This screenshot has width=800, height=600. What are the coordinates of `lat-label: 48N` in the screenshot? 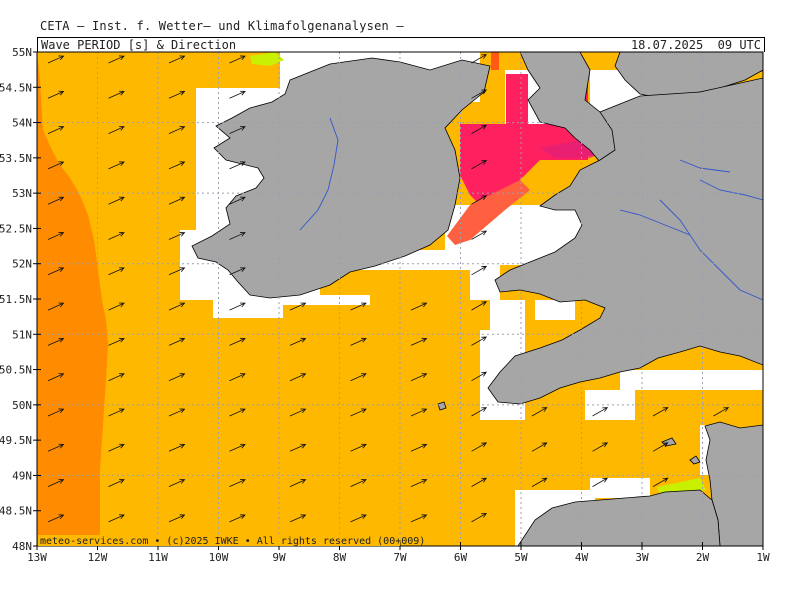 It's located at (22, 546).